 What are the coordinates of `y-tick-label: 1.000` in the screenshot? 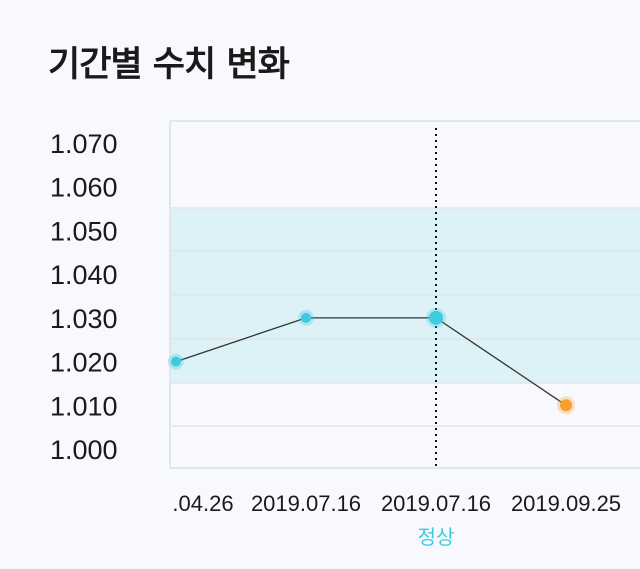 It's located at (84, 450).